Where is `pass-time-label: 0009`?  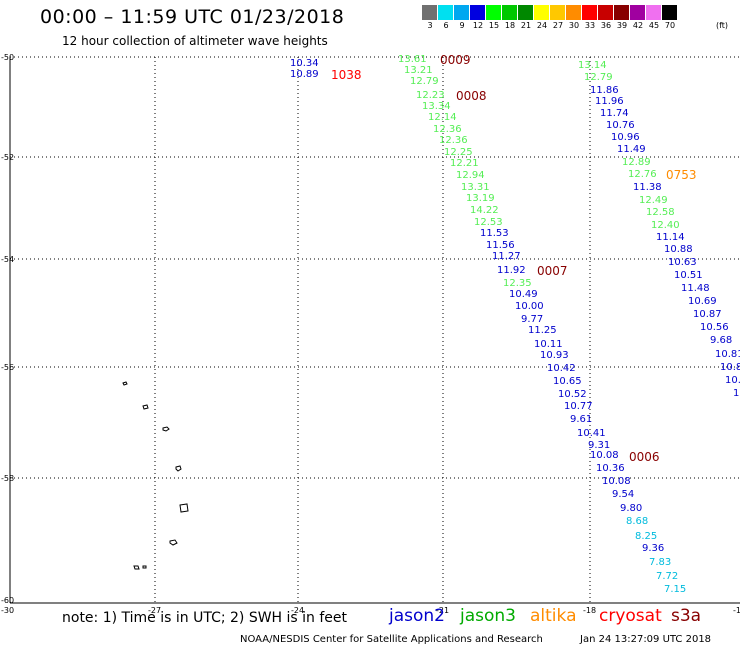 pass-time-label: 0009 is located at coordinates (455, 60).